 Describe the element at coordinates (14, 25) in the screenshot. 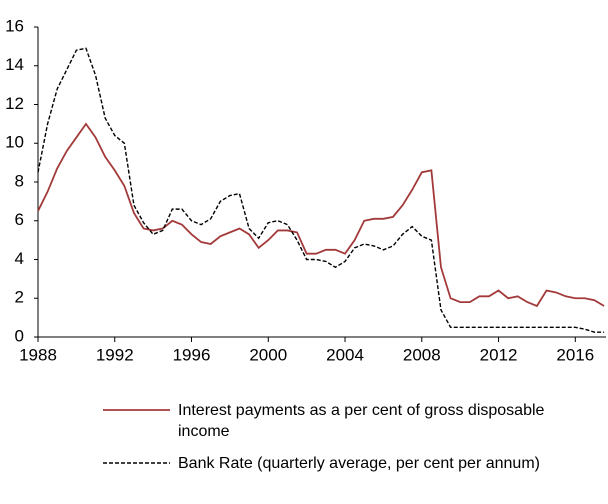

I see `y-tick-label: 16` at that location.